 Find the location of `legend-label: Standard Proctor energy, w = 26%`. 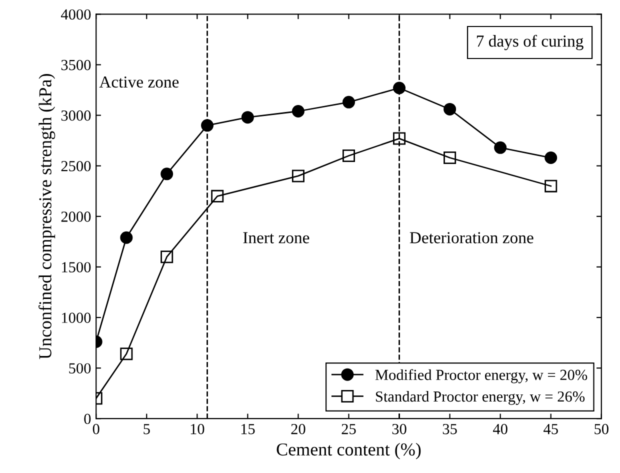

legend-label: Standard Proctor energy, w = 26% is located at coordinates (480, 397).